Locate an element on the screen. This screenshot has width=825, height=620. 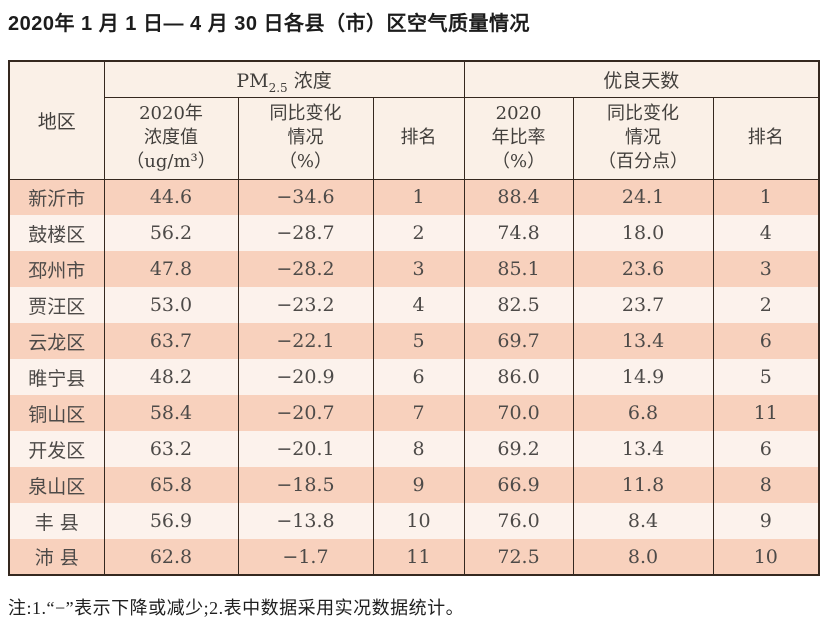
pm-change-cell: −1.7 is located at coordinates (305, 557).